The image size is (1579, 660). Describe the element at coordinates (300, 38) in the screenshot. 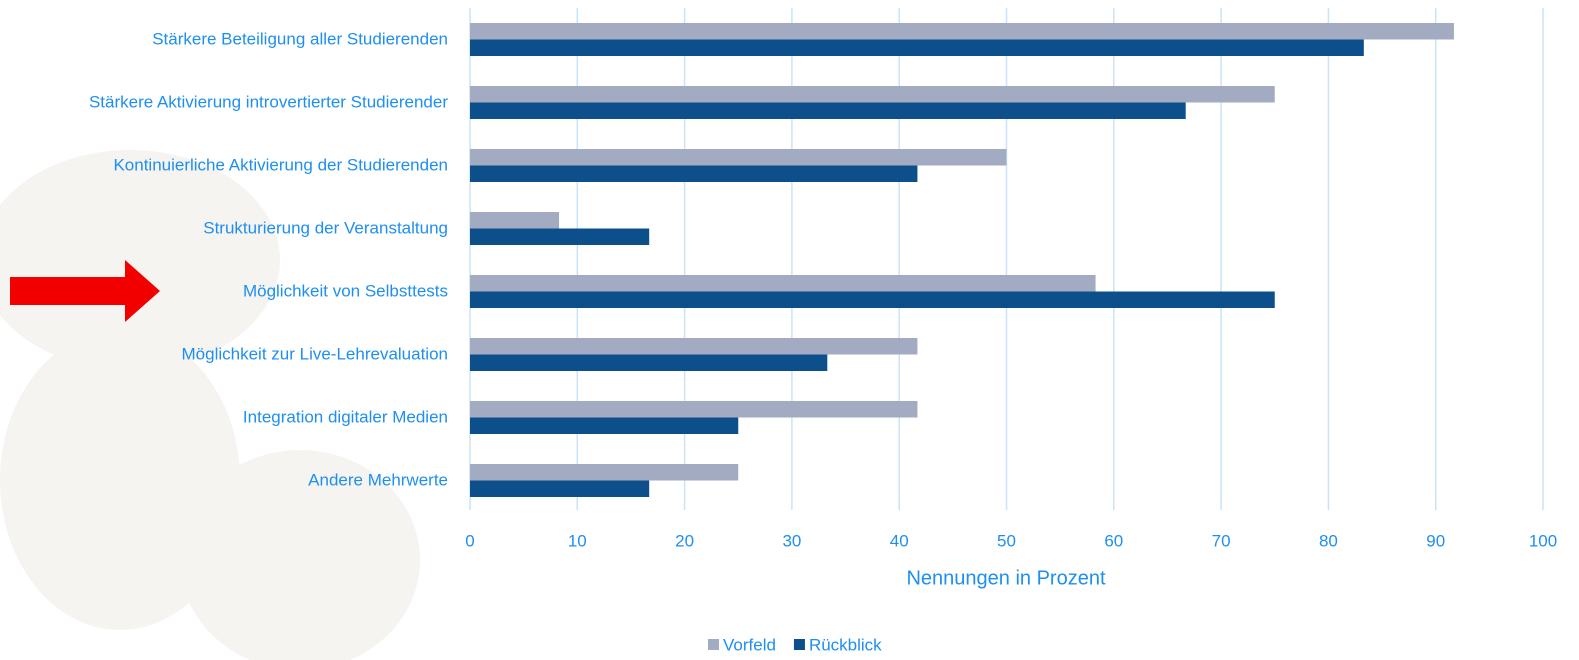

I see `y-tick-label: Stärkere Beteiligung aller Studierenden` at that location.